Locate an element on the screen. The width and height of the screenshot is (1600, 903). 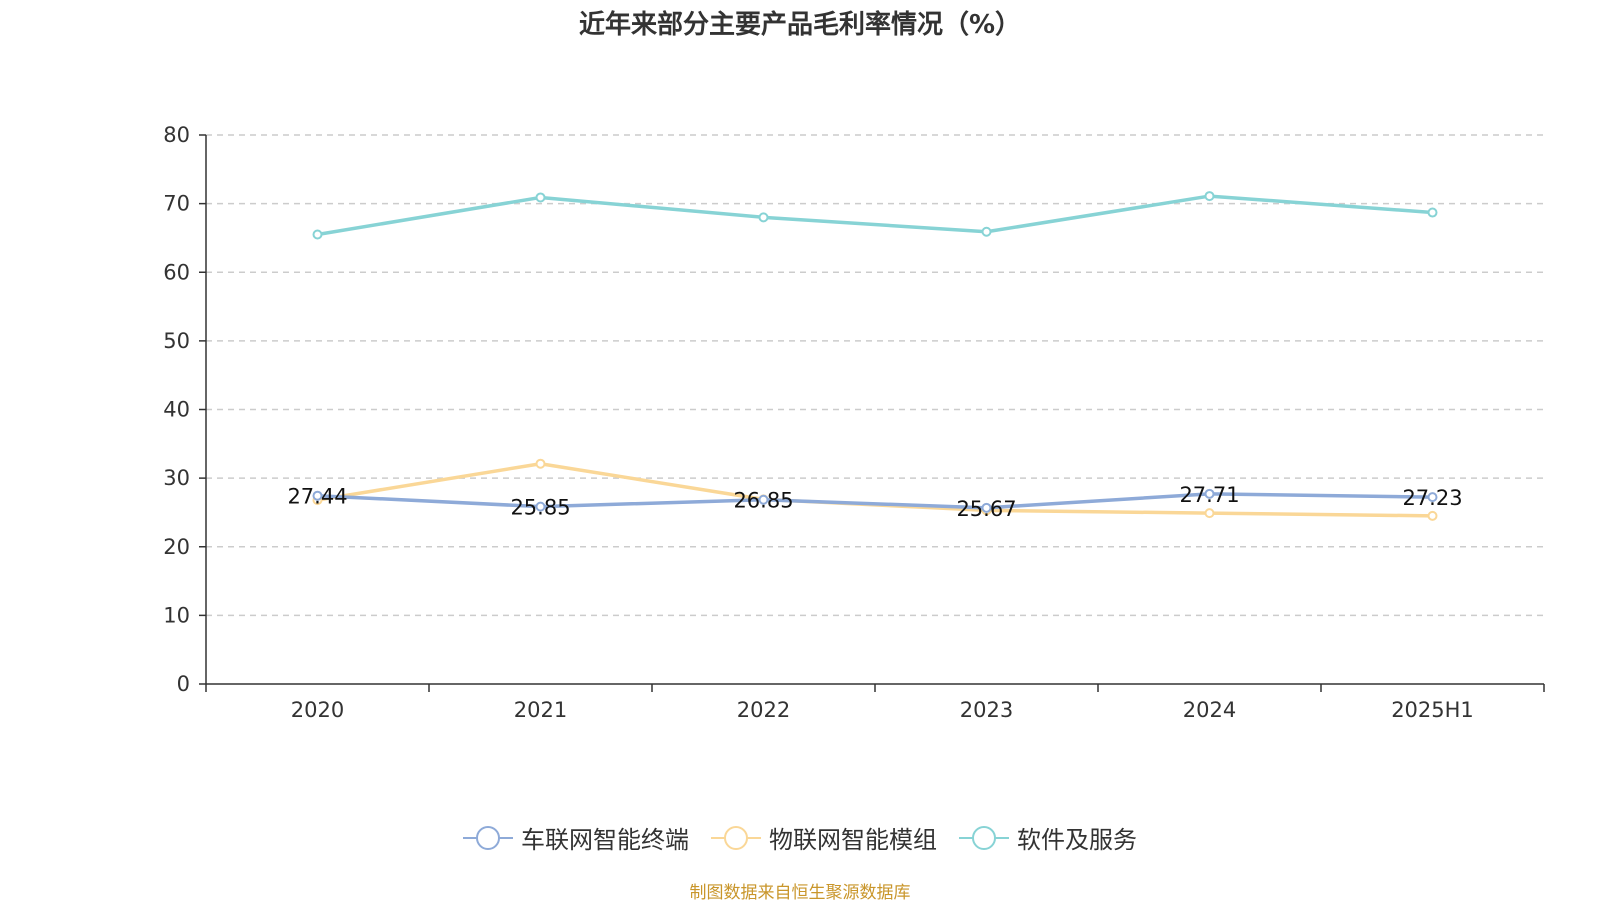
legend-item: 软件及服务 is located at coordinates (1048, 837).